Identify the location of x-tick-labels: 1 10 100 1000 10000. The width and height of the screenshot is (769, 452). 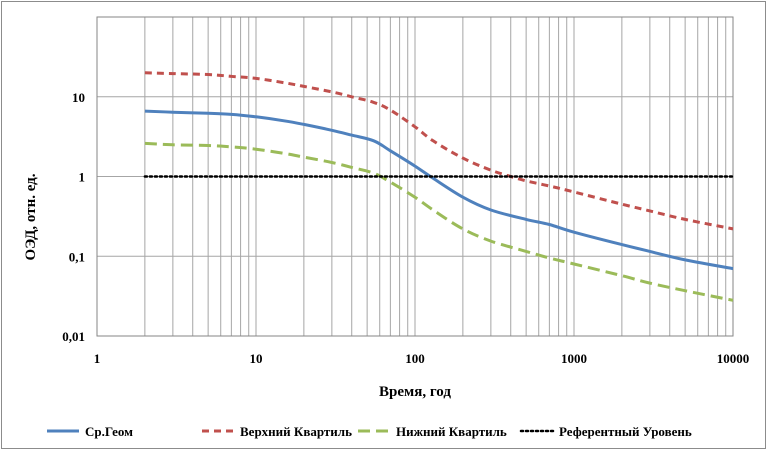
(422, 358).